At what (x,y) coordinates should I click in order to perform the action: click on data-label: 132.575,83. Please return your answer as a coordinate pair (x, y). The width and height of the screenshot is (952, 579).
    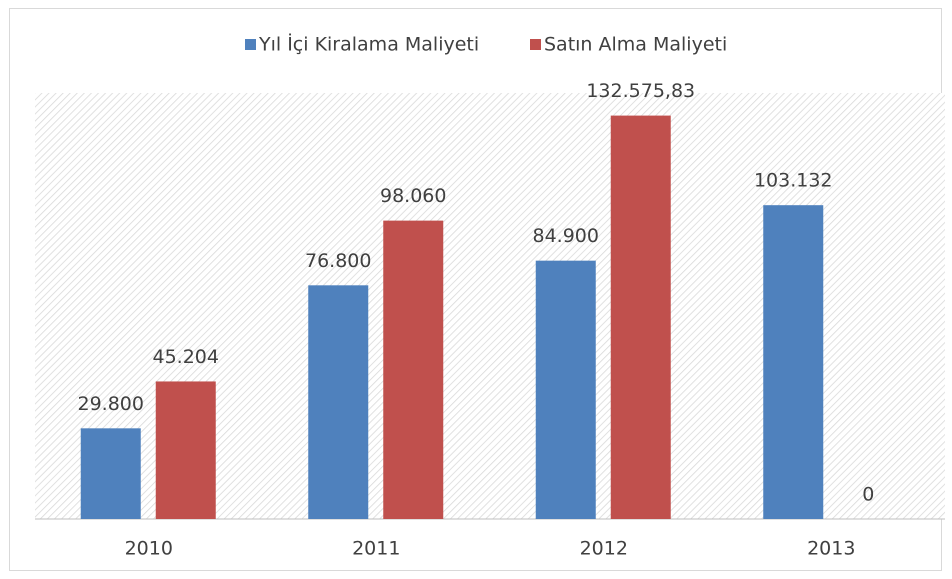
    Looking at the image, I should click on (640, 91).